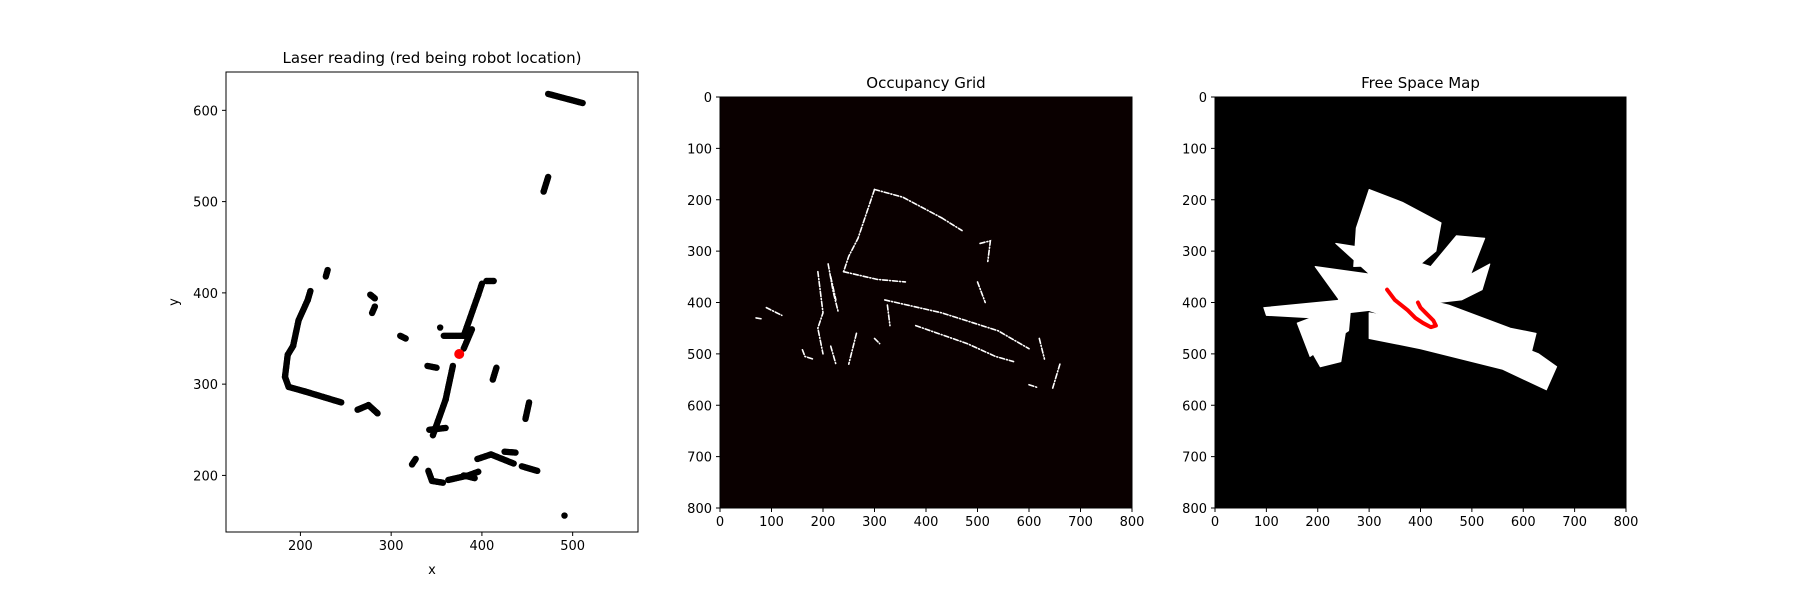  Describe the element at coordinates (432, 570) in the screenshot. I see `x-axis-label: x` at that location.